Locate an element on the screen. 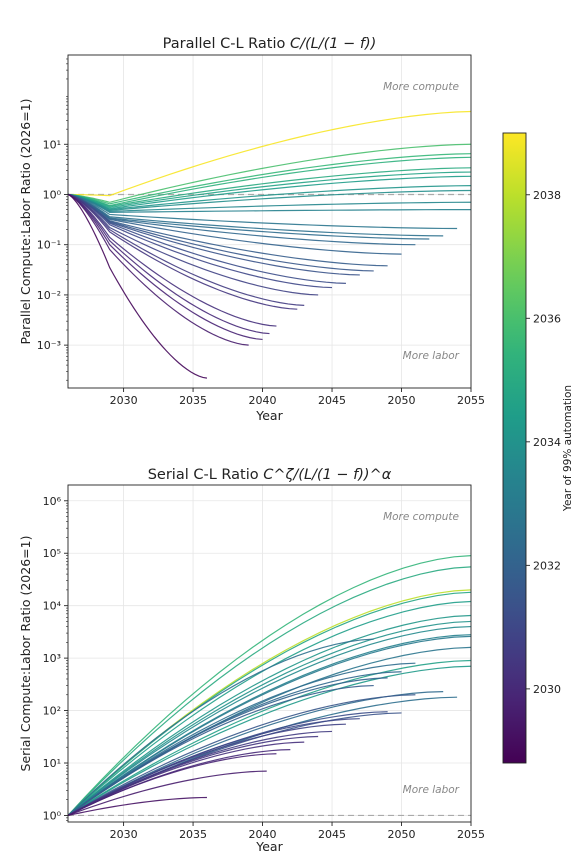  chart-title-plain: Serial C-L Ratio is located at coordinates (206, 475).